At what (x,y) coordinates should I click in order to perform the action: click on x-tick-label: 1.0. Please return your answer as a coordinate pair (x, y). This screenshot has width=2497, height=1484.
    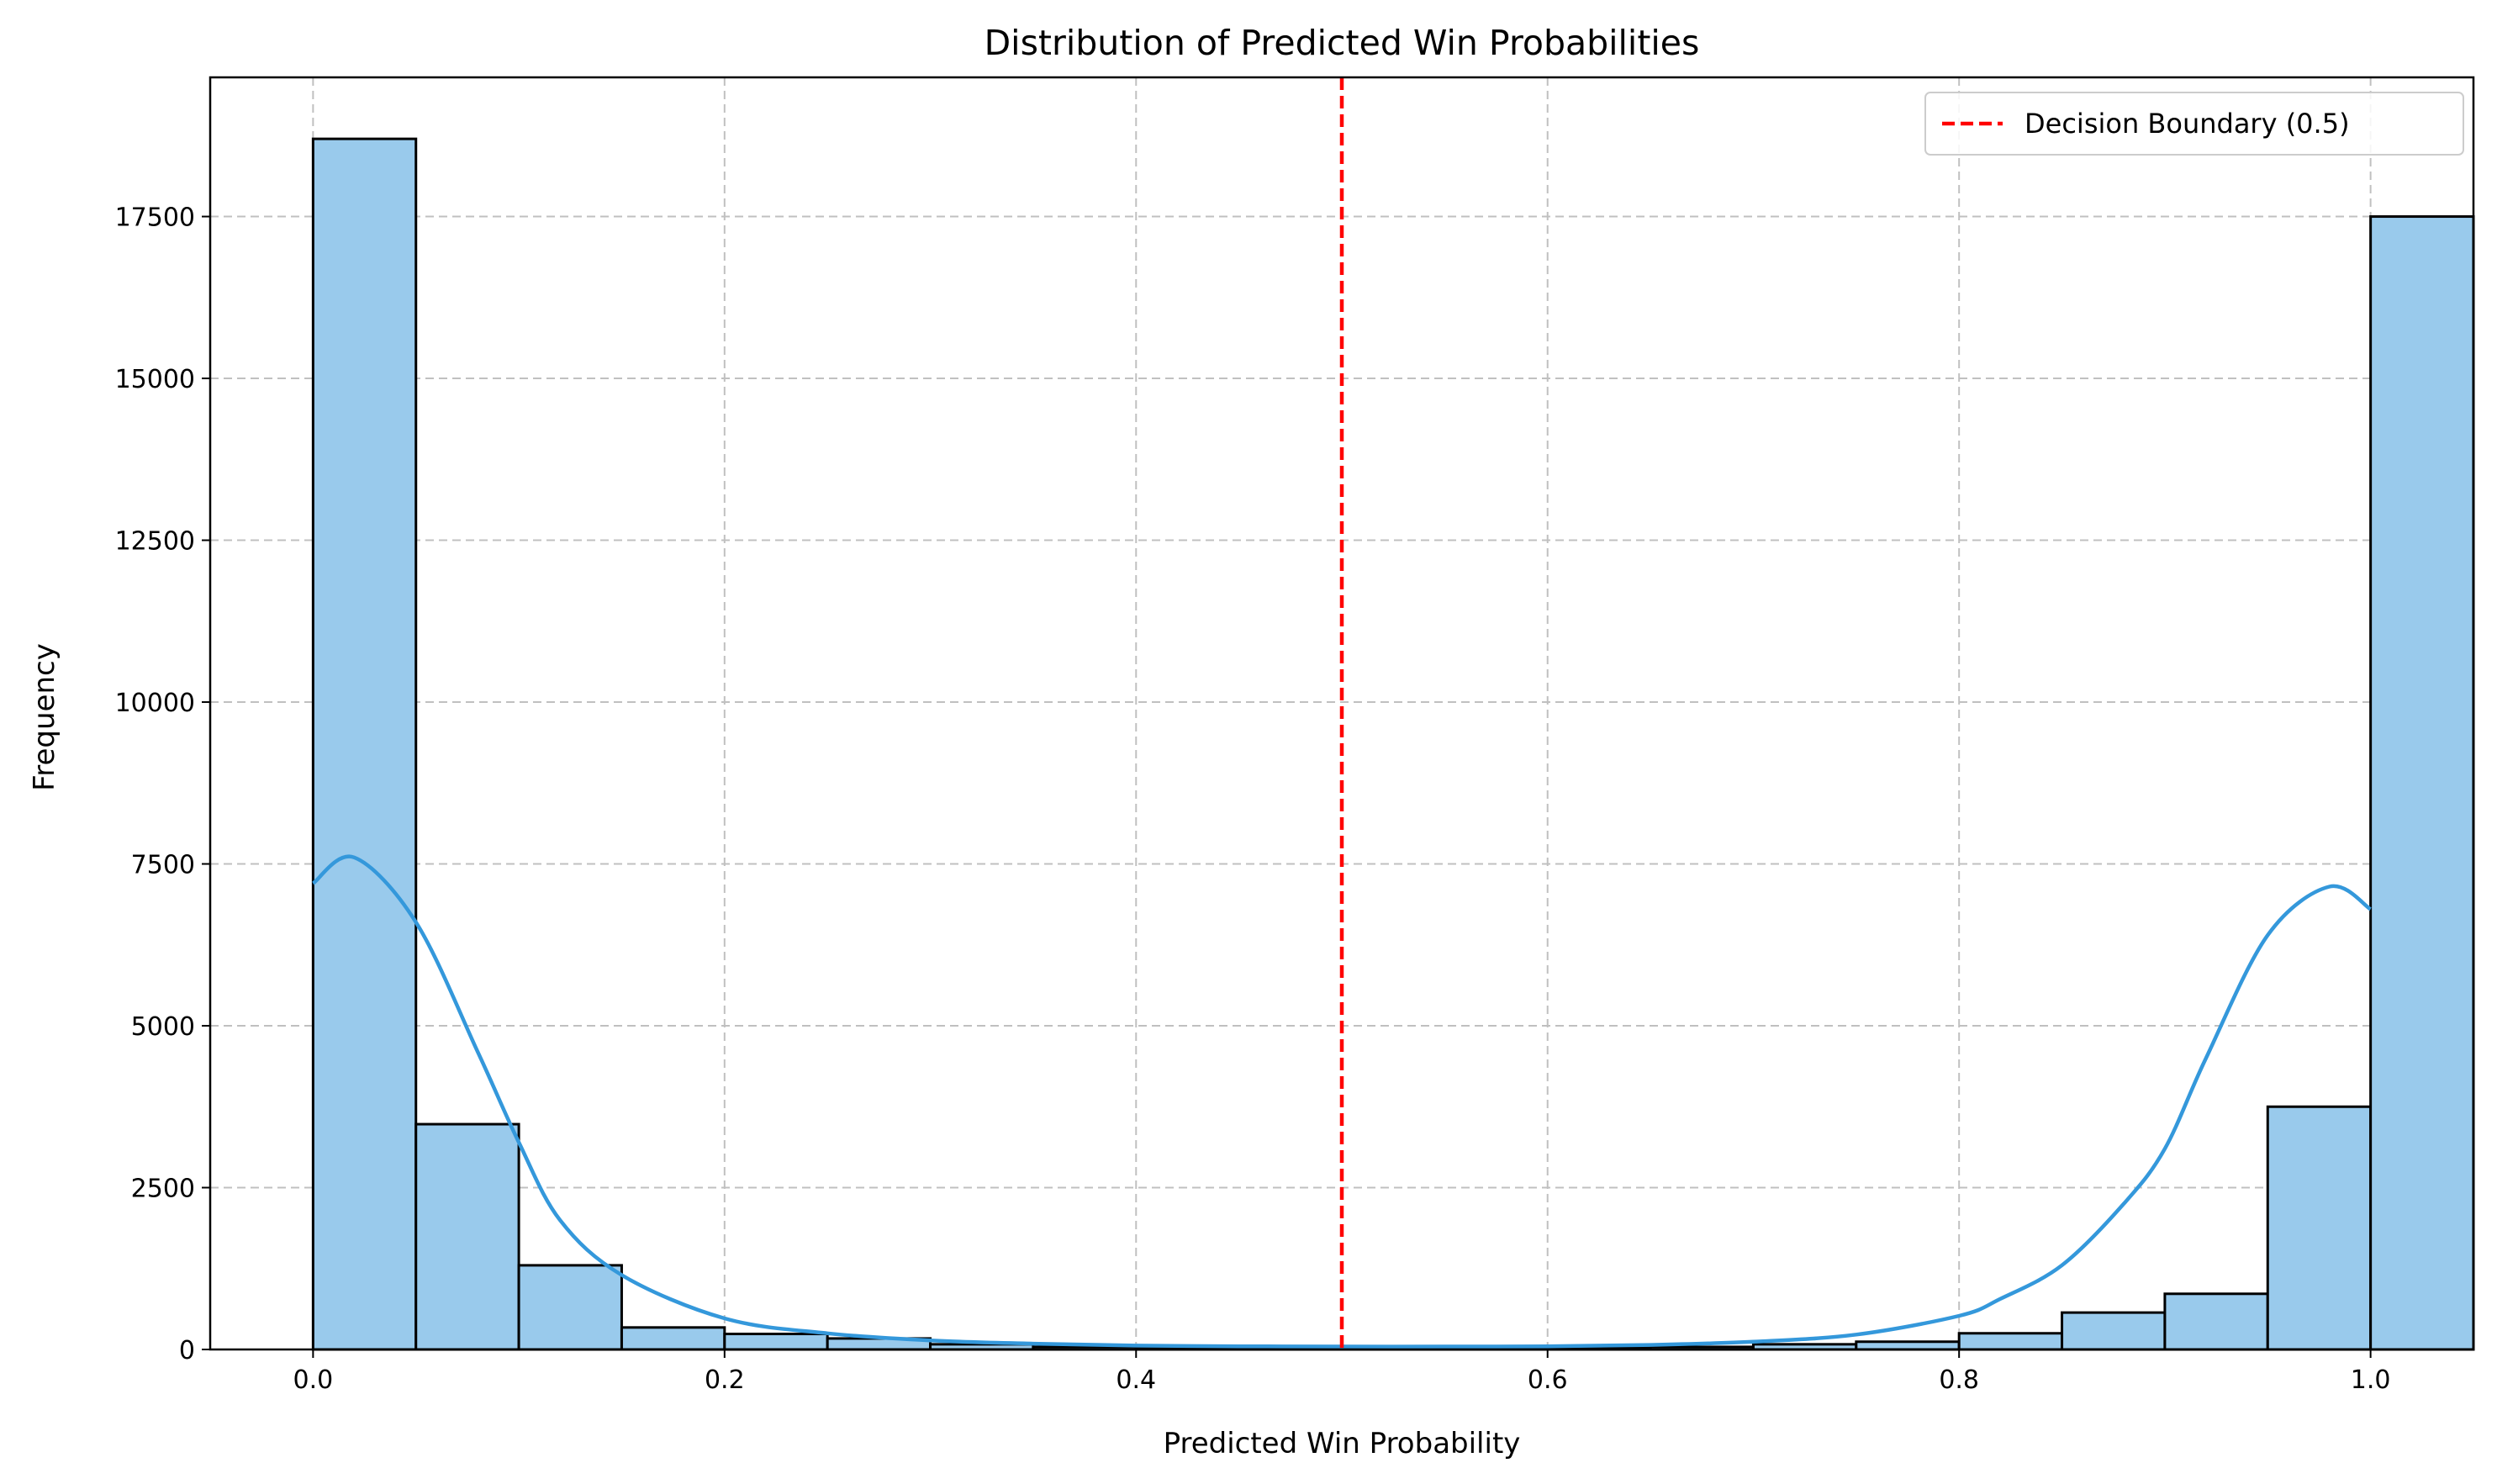
    Looking at the image, I should click on (2371, 1380).